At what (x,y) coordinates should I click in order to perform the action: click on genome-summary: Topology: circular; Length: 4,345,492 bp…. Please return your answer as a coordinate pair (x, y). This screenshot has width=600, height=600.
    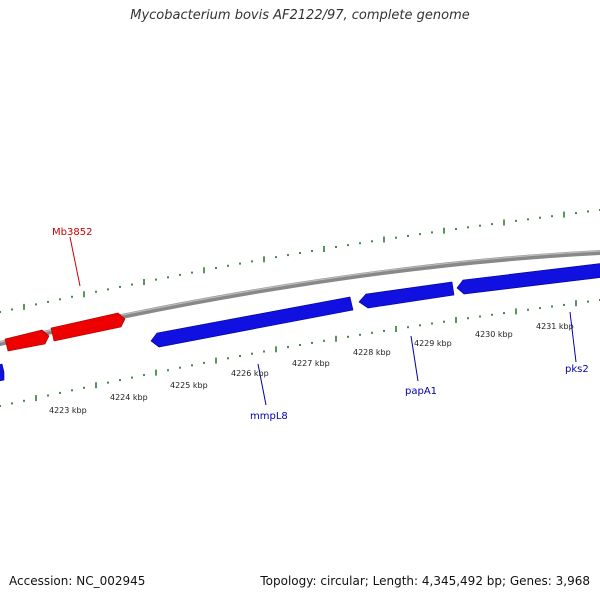
    Looking at the image, I should click on (425, 581).